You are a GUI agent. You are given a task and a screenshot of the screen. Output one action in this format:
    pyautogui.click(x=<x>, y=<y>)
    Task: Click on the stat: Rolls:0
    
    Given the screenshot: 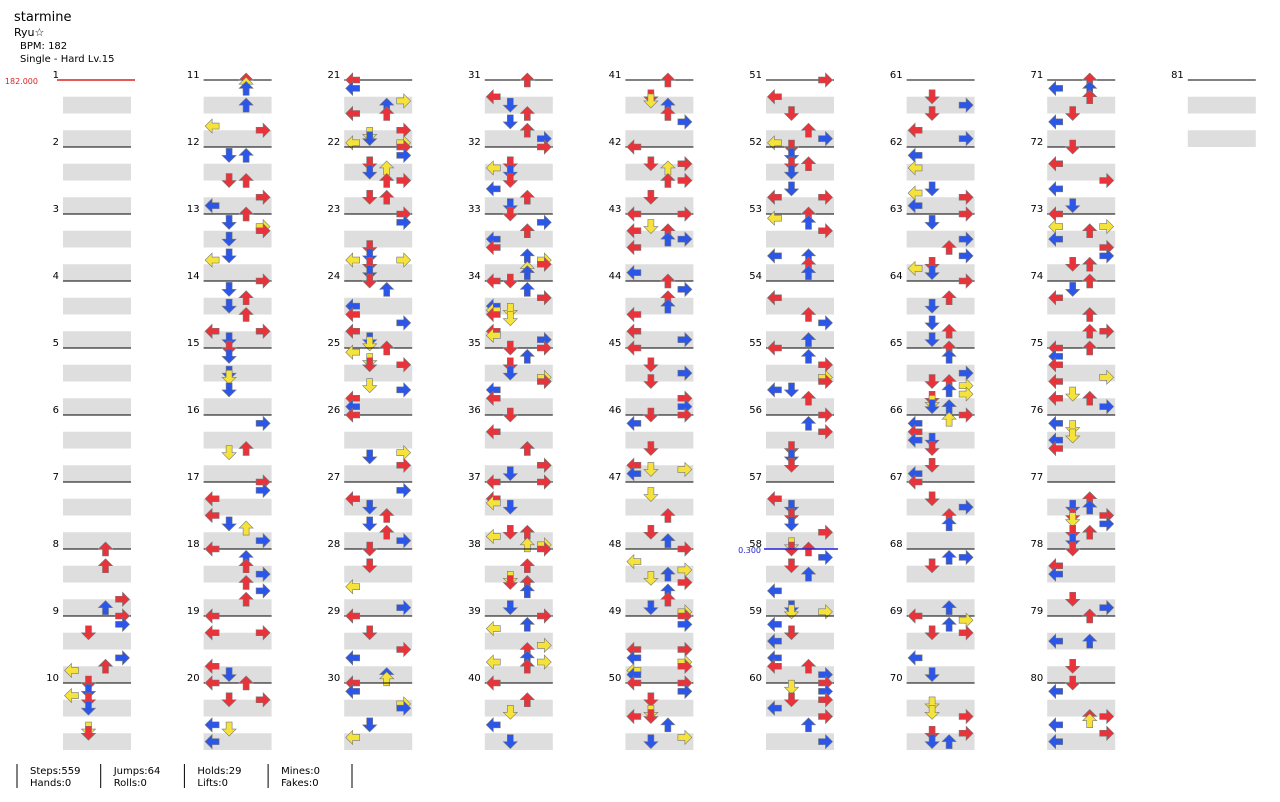 What is the action you would take?
    pyautogui.click(x=130, y=783)
    